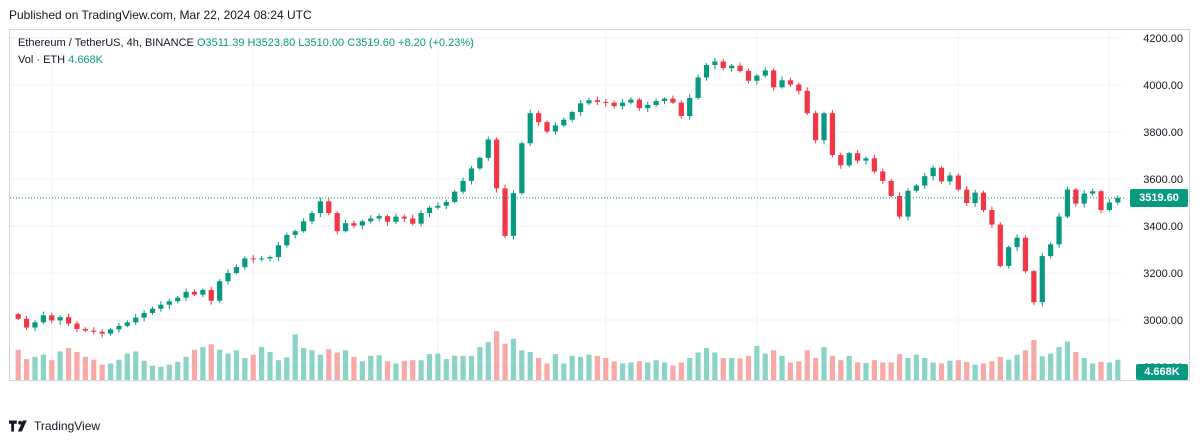 The width and height of the screenshot is (1200, 443). What do you see at coordinates (1163, 180) in the screenshot?
I see `y-tick-label: 3600.00` at bounding box center [1163, 180].